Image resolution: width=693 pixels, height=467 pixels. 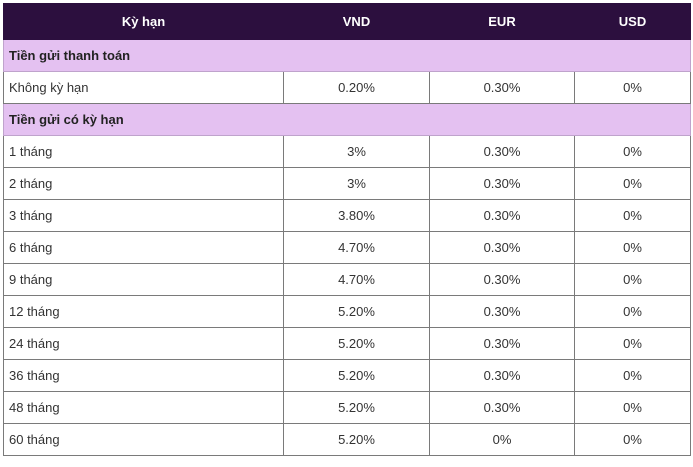 I want to click on header-row: Kỳ hạn VND EUR USD, so click(x=347, y=21).